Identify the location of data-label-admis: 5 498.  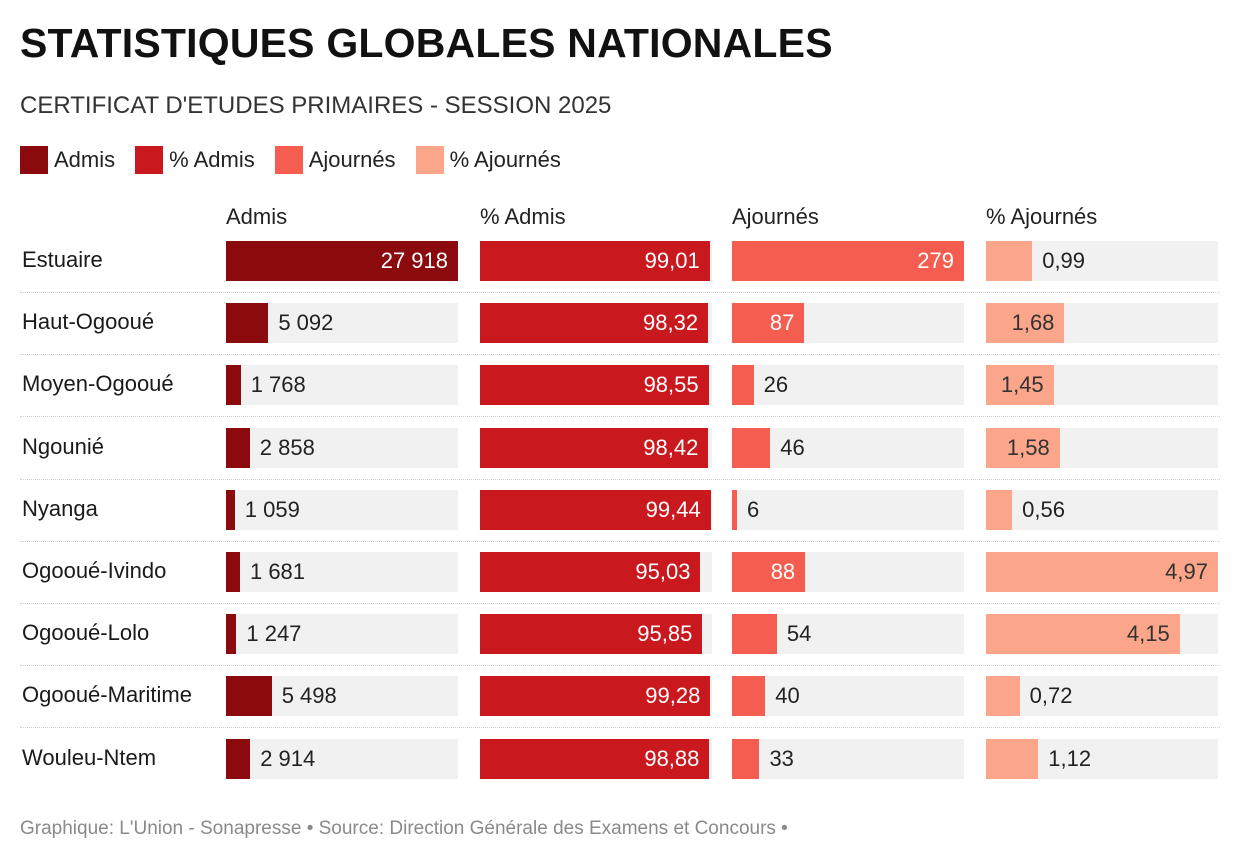
(309, 695).